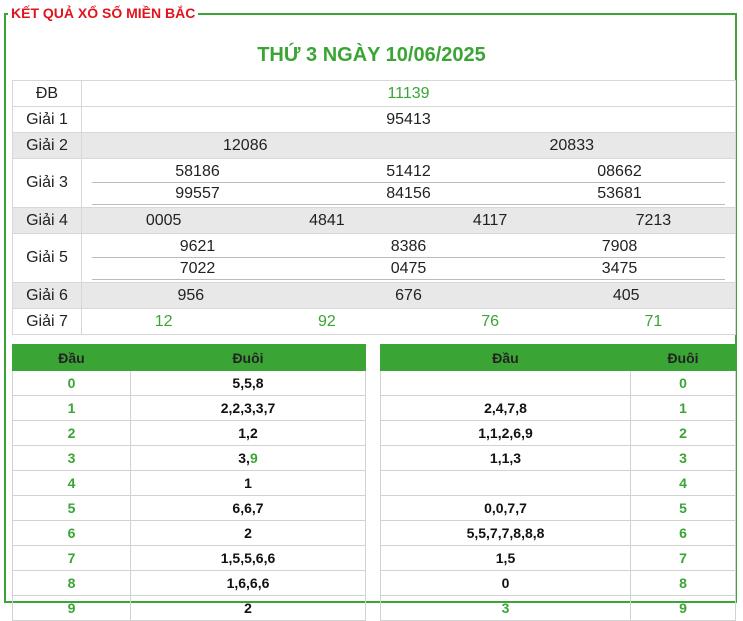 The width and height of the screenshot is (743, 621). I want to click on tail-digit: 8, so click(683, 583).